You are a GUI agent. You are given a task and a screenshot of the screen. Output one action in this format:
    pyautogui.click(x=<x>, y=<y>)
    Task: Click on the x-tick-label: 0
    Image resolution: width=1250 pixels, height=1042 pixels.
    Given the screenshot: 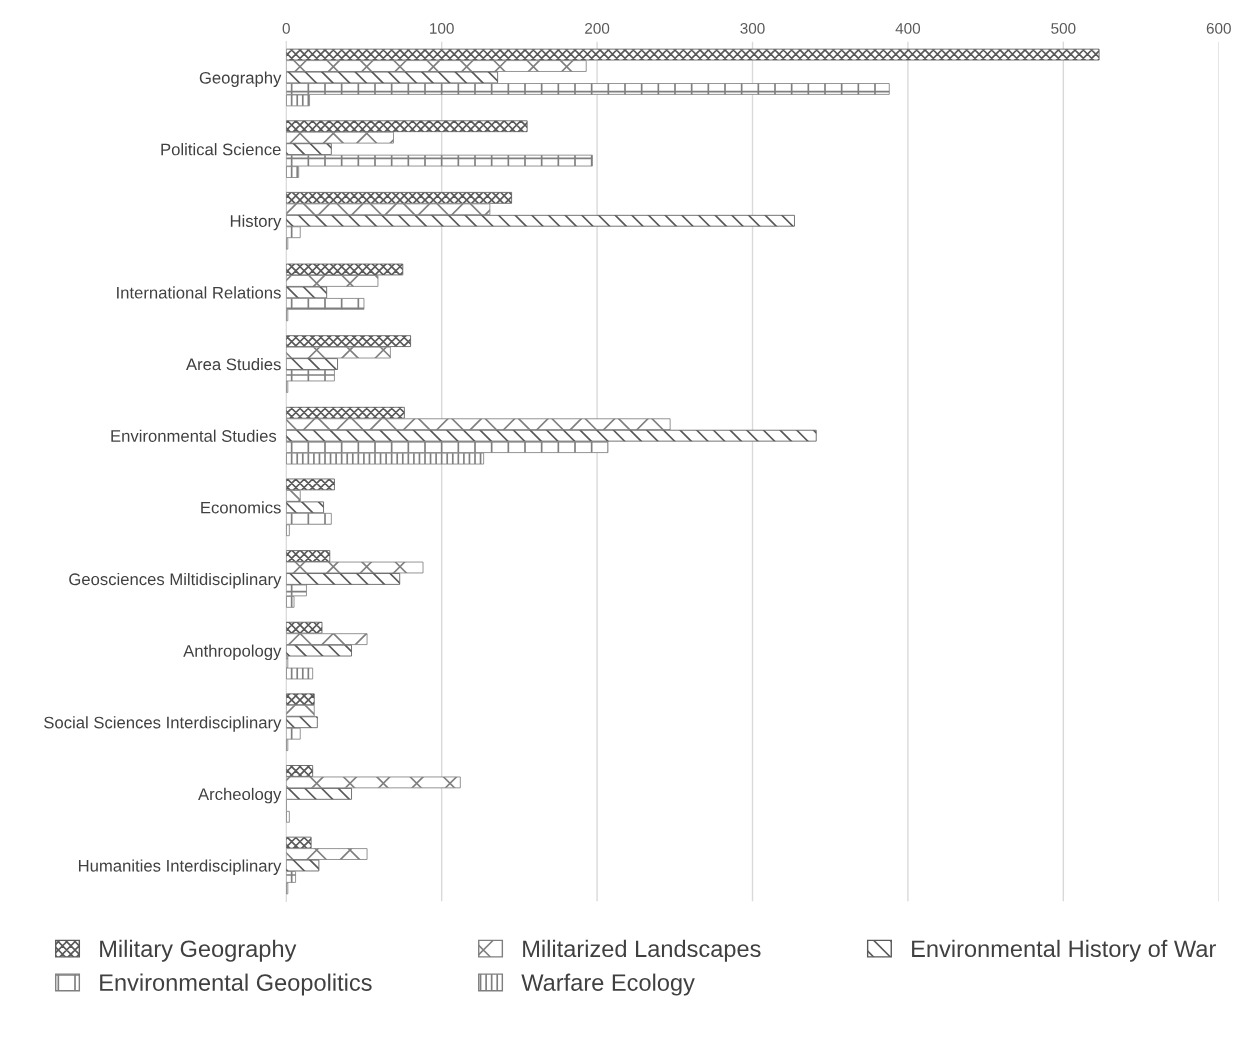 What is the action you would take?
    pyautogui.click(x=286, y=28)
    